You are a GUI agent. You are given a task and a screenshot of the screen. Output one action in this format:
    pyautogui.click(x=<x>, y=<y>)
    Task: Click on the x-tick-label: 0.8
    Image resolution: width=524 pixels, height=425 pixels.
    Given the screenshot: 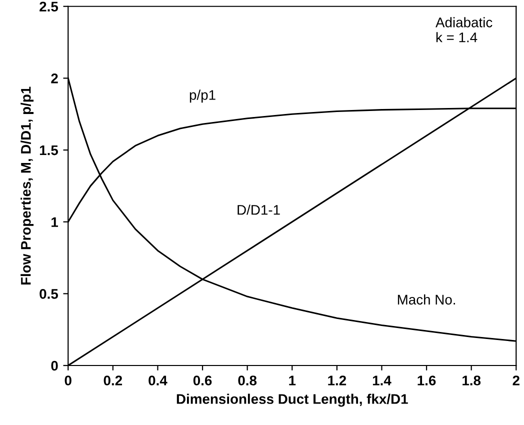 What is the action you would take?
    pyautogui.click(x=247, y=381)
    